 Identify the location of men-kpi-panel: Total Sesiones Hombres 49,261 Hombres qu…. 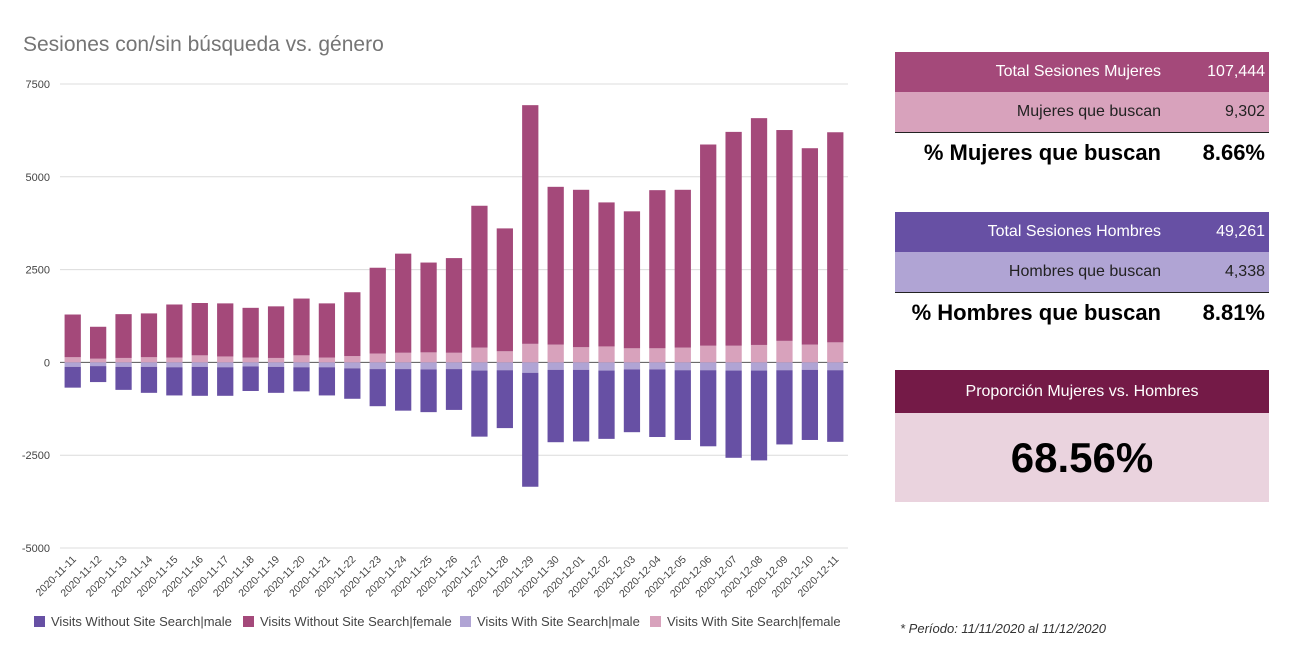
(1082, 272).